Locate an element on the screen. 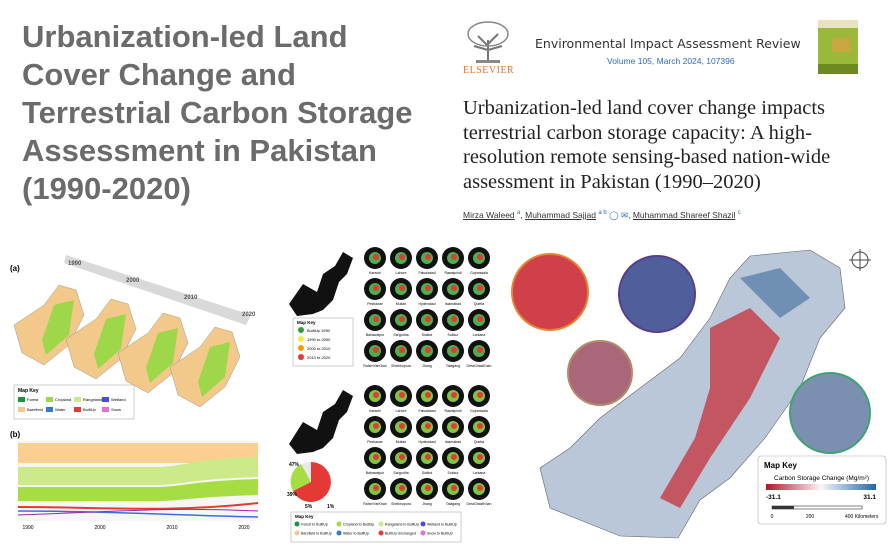 The height and width of the screenshot is (560, 896). pie-label: 47% is located at coordinates (294, 465).